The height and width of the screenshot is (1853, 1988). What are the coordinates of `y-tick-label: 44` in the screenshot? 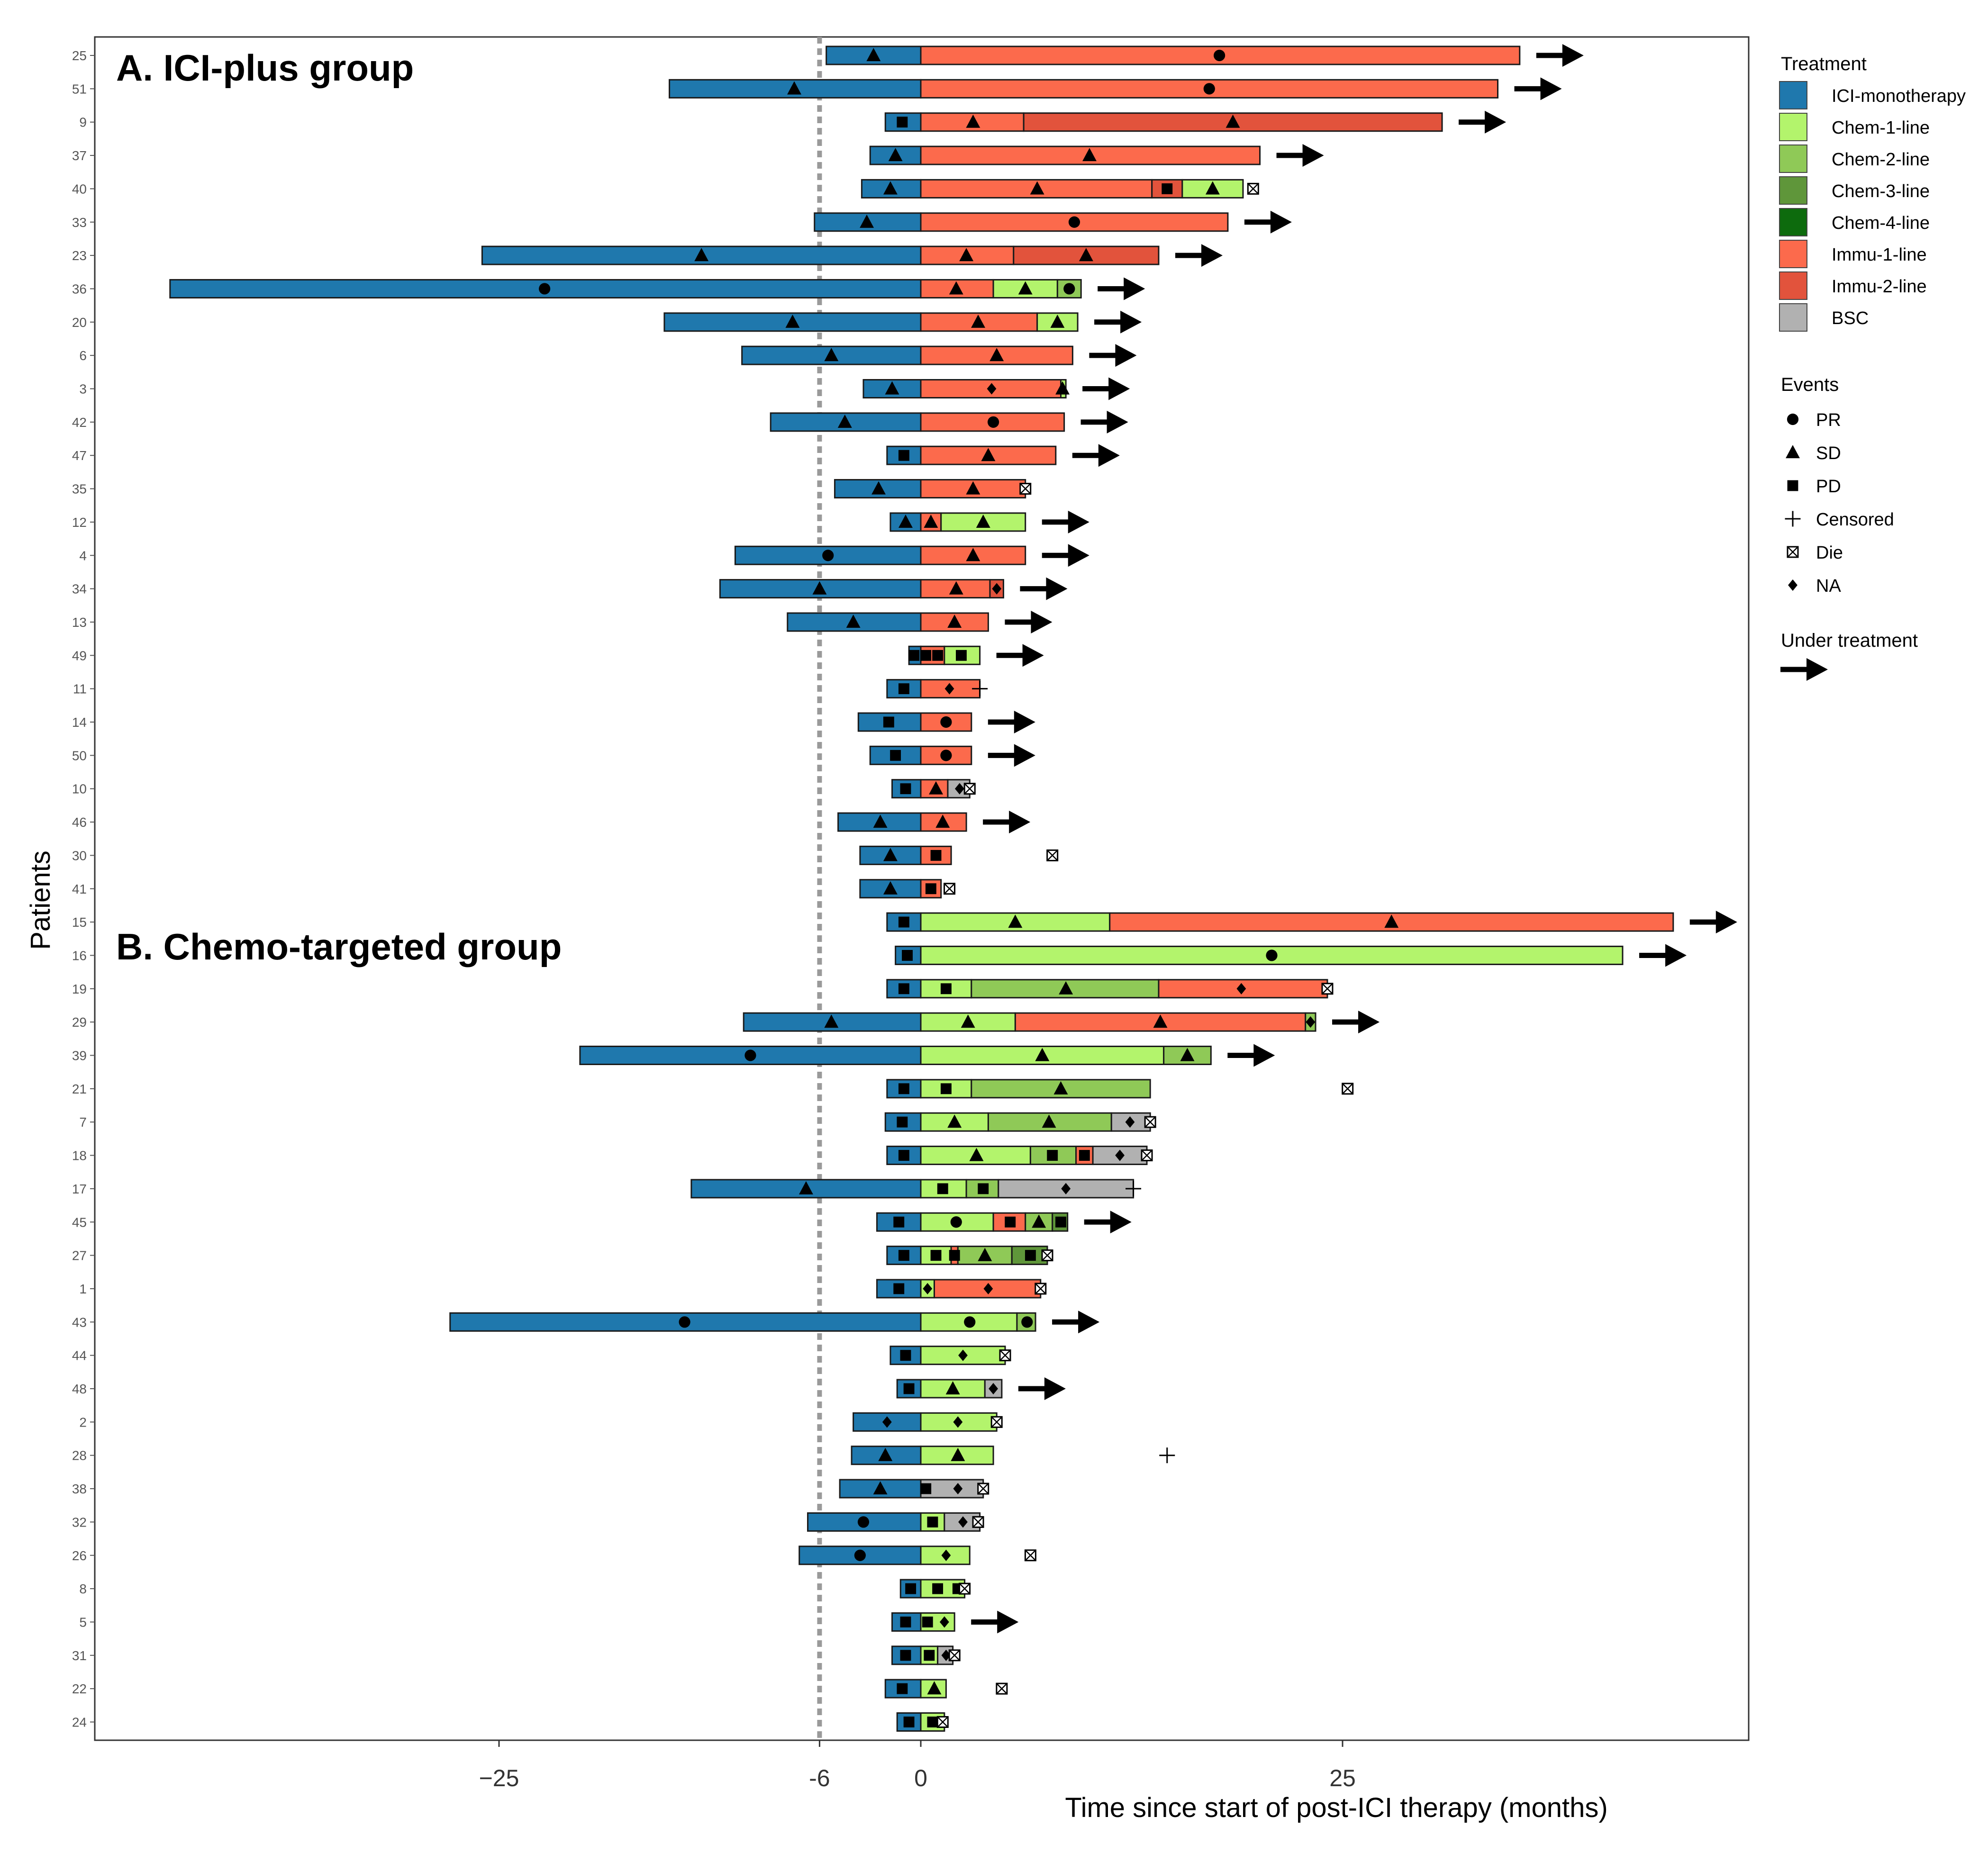 It's located at (80, 1355).